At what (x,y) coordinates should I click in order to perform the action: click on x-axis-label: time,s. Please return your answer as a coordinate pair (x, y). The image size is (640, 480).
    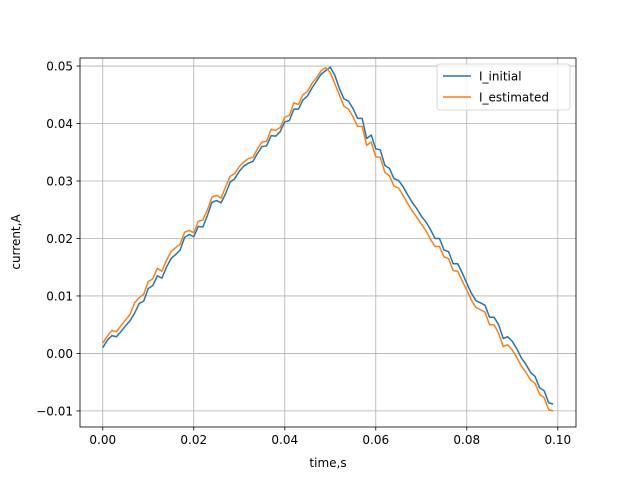
    Looking at the image, I should click on (327, 463).